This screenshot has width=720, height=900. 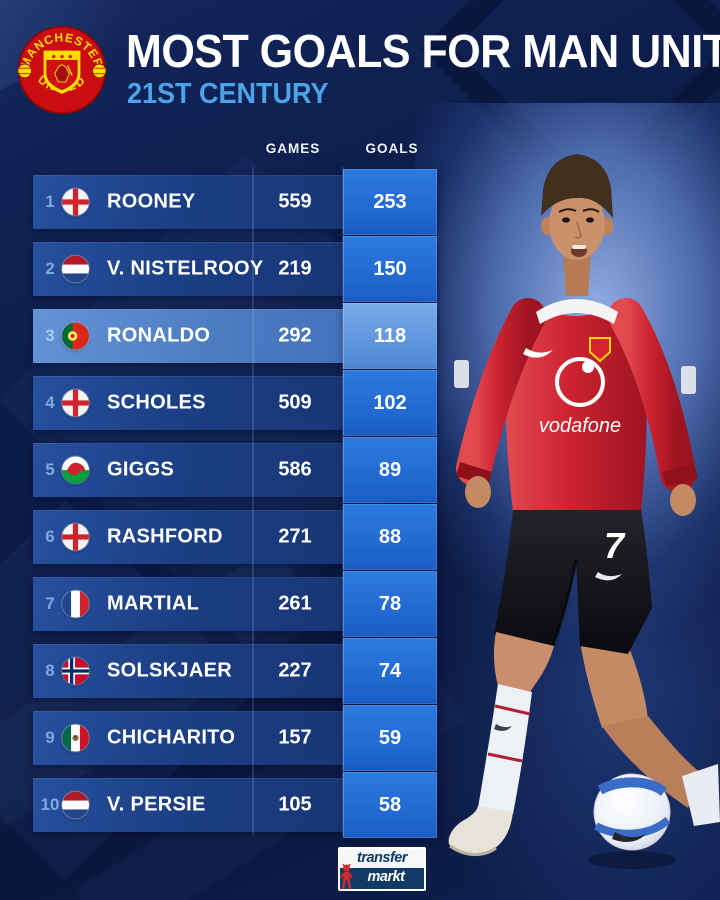 What do you see at coordinates (171, 737) in the screenshot?
I see `player-name: CHICHARITO` at bounding box center [171, 737].